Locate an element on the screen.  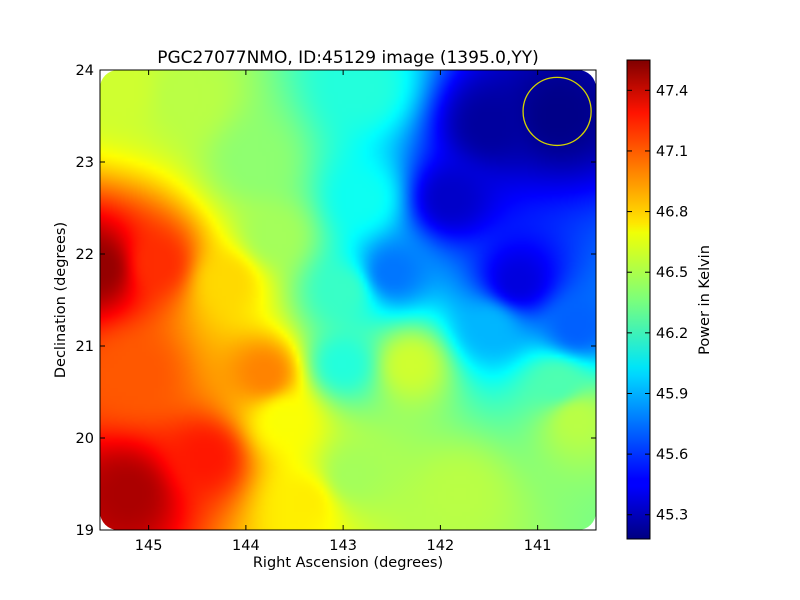
colorbar-ticks: 45.3 45.6 45.9 46.2 46.5 46.8 47.1 47.4 is located at coordinates (657, 303).